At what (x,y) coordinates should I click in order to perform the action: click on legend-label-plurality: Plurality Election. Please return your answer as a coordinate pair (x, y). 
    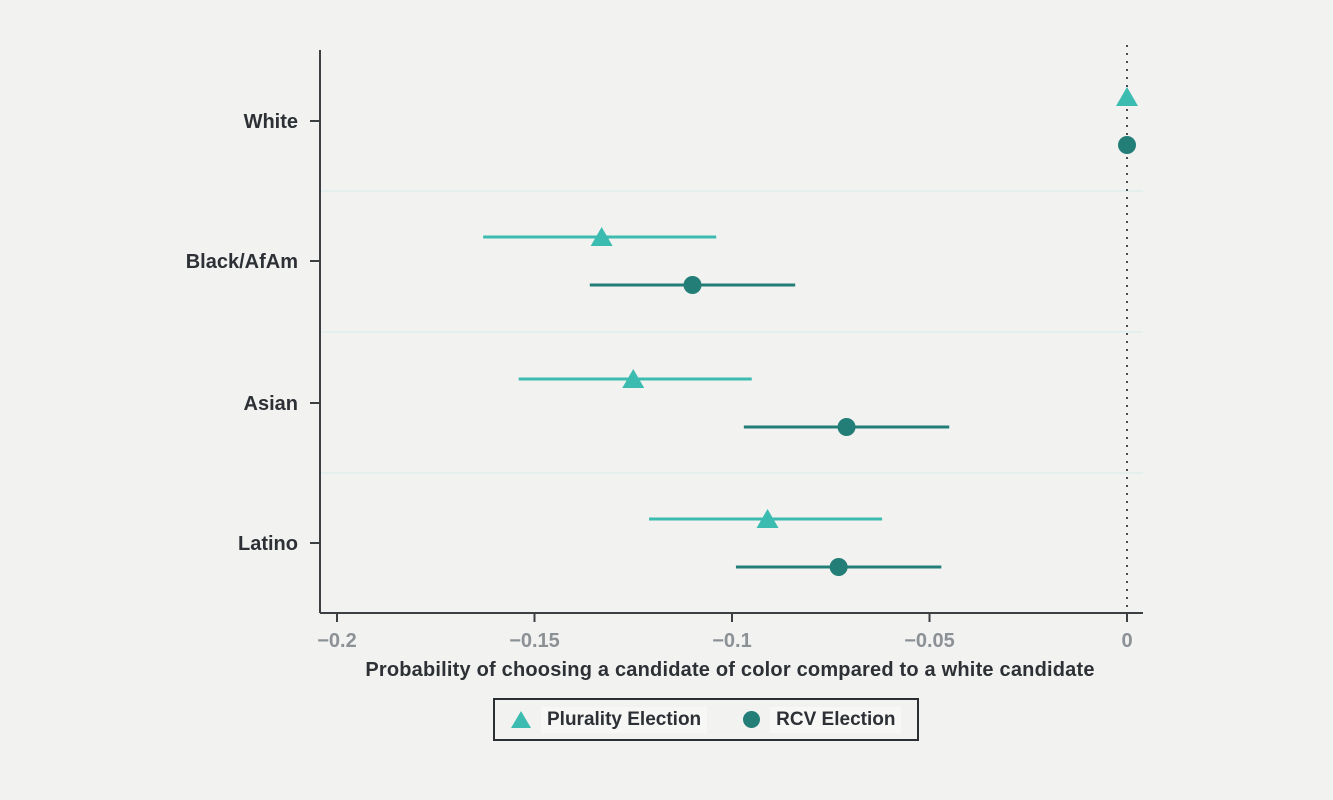
    Looking at the image, I should click on (624, 719).